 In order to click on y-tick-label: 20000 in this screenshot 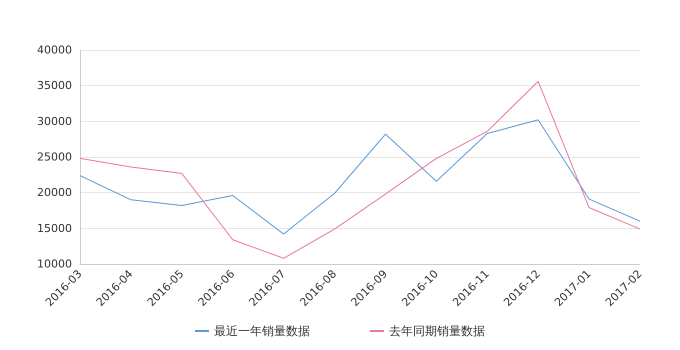, I will do `click(54, 193)`.